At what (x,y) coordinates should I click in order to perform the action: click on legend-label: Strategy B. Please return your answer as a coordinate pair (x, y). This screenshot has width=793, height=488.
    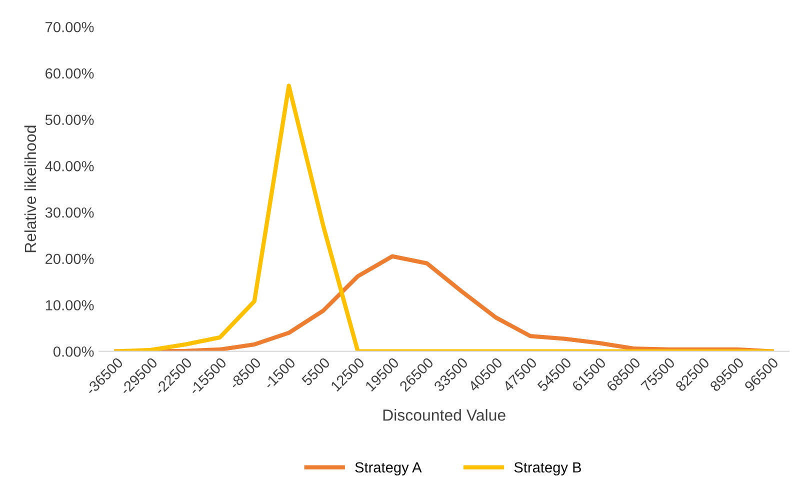
    Looking at the image, I should click on (547, 469).